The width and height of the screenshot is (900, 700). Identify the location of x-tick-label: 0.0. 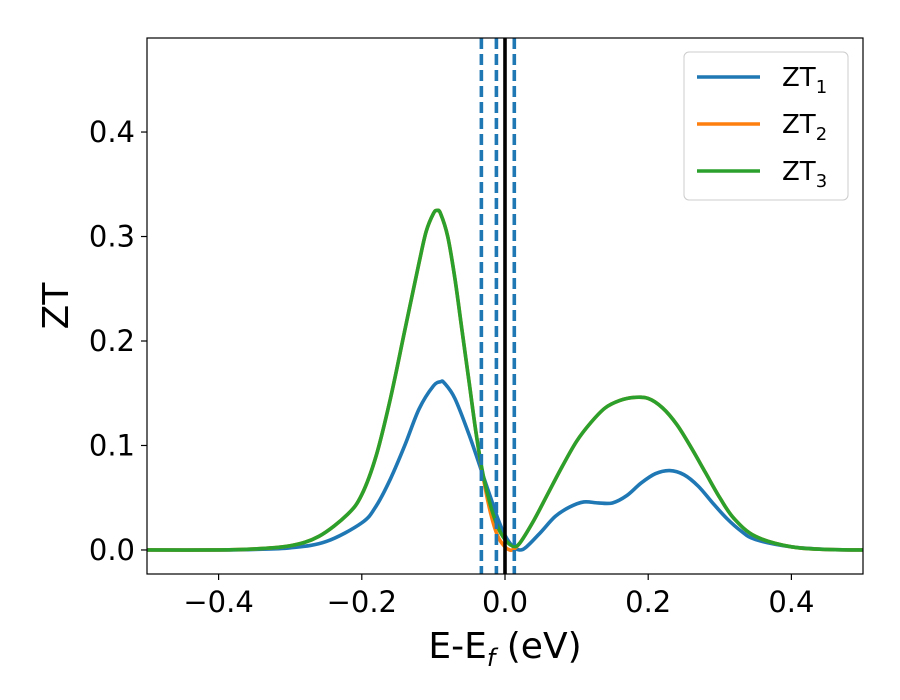
(505, 602).